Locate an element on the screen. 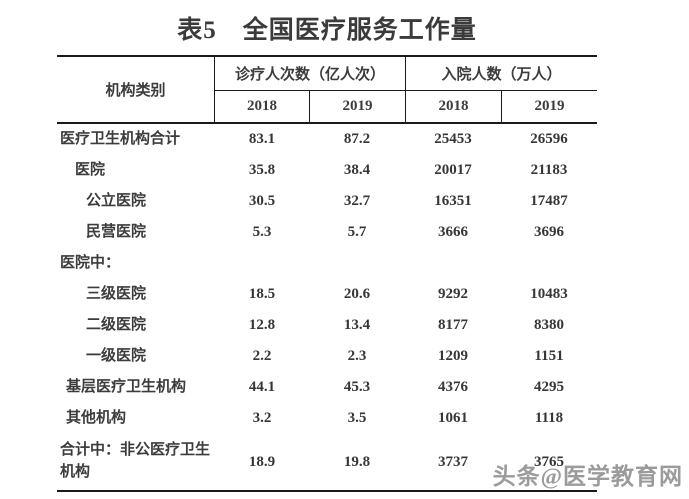  table-row-non-public-institutions: 合计中：非公医疗卫生机构 18.9 19.8 3737 3765 is located at coordinates (327, 462).